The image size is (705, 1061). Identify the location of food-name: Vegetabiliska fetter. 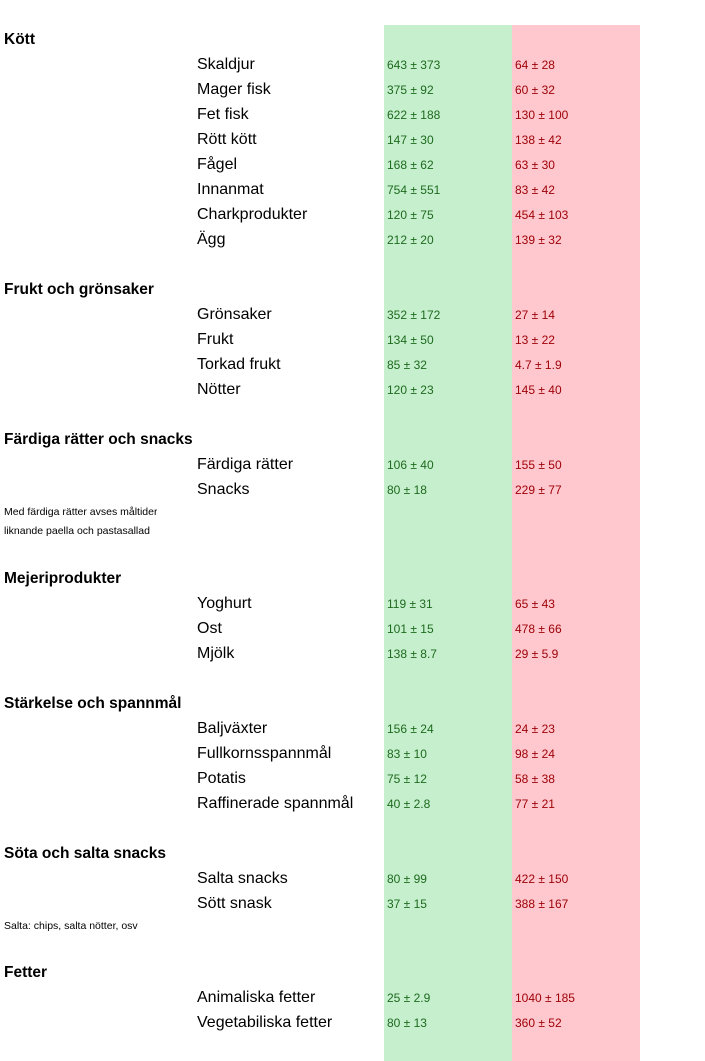
(265, 1022).